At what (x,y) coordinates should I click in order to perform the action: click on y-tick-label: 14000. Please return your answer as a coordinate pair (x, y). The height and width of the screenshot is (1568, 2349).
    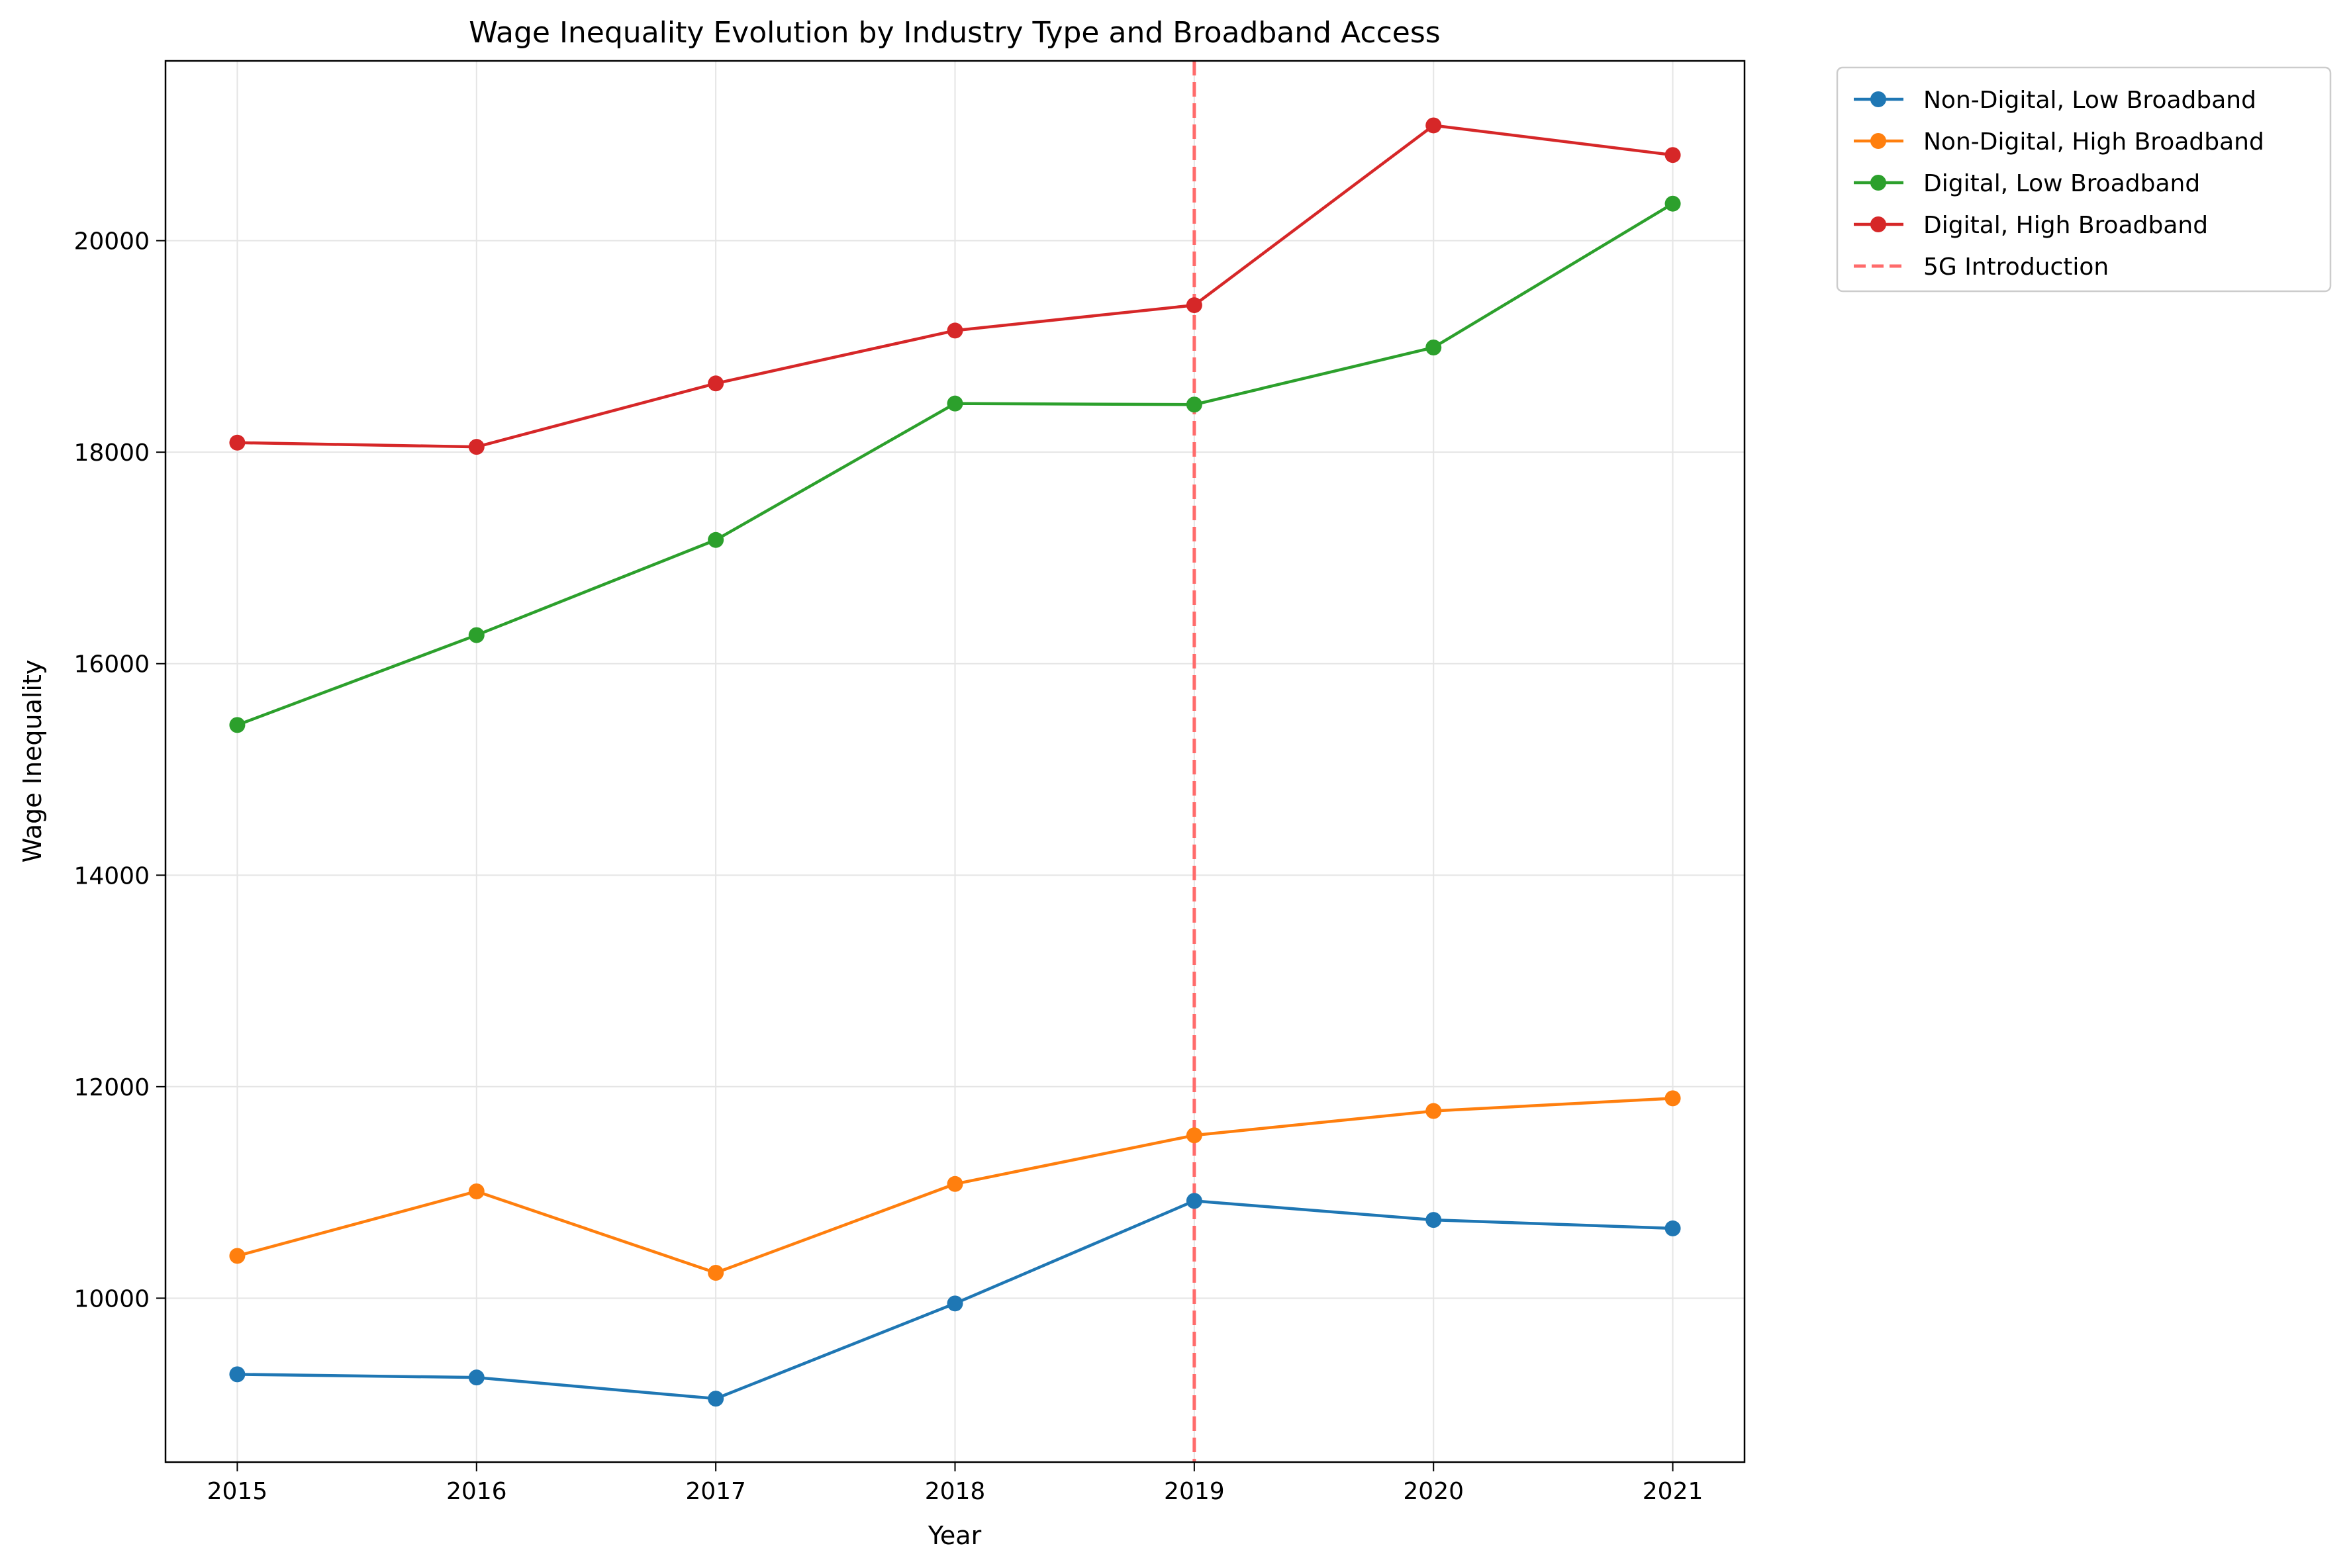
    Looking at the image, I should click on (112, 876).